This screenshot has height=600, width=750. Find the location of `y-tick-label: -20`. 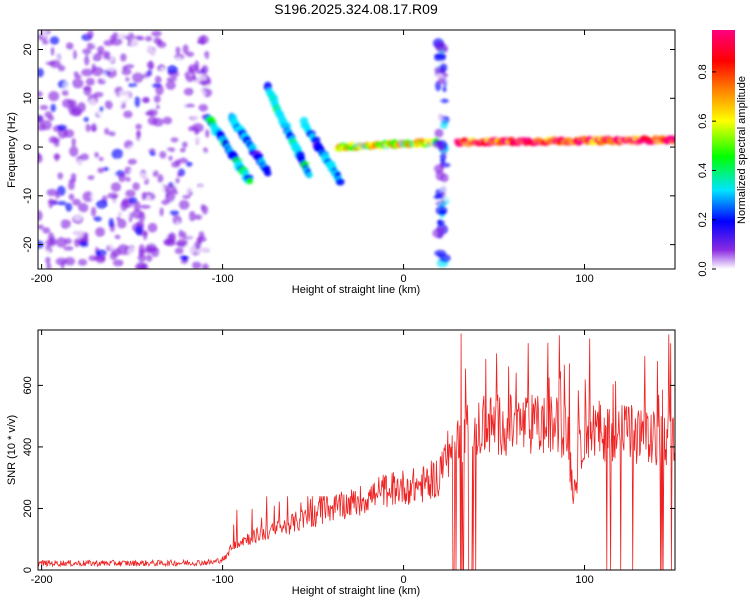

y-tick-label: -20 is located at coordinates (28, 245).